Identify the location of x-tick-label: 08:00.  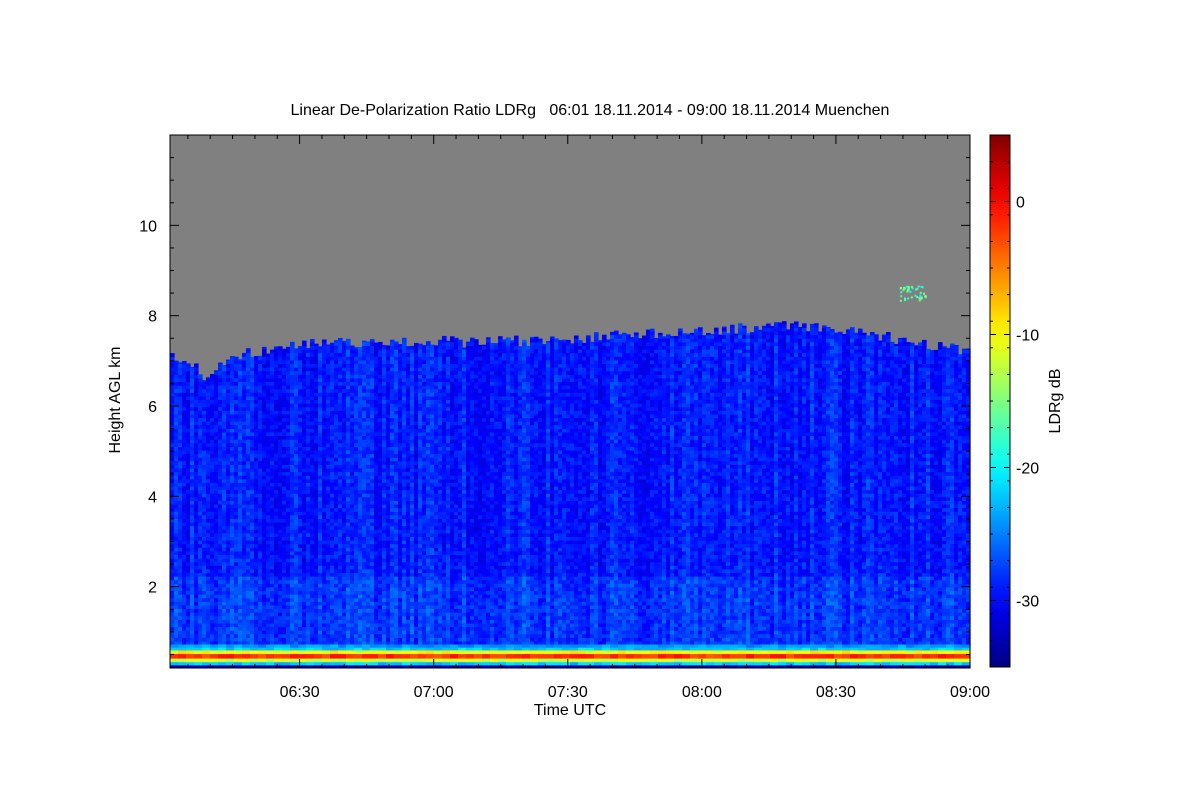
(702, 692).